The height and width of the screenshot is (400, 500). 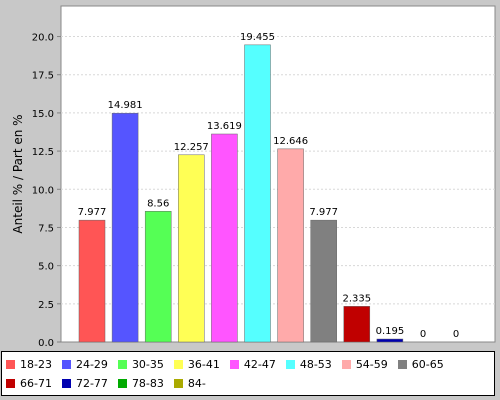 What do you see at coordinates (125, 105) in the screenshot?
I see `data-label-24-29: 14.981` at bounding box center [125, 105].